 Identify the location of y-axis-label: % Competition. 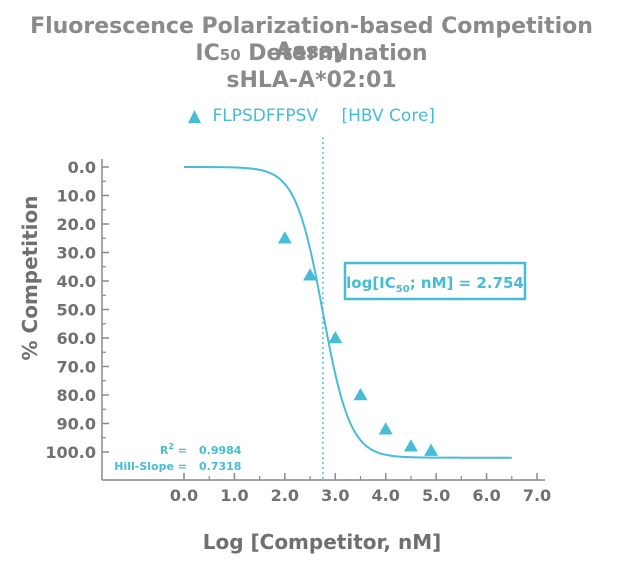
(30, 278).